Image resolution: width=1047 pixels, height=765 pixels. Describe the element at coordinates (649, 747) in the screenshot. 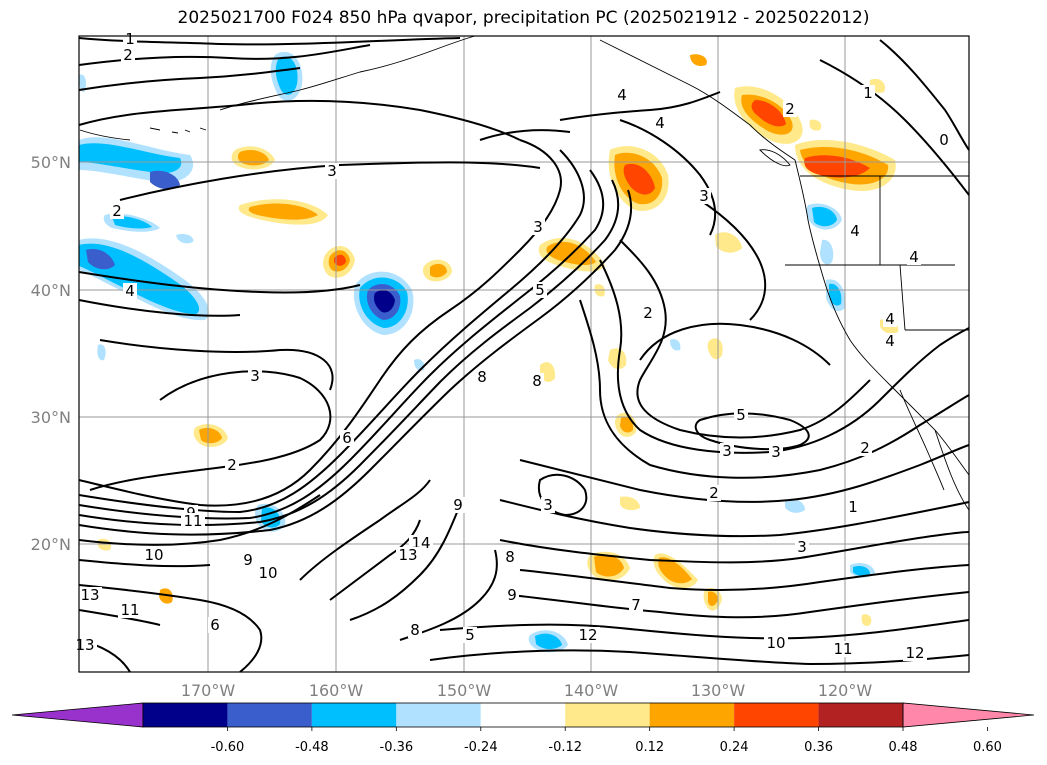

I see `colorbar-tick-label: 0.12` at that location.